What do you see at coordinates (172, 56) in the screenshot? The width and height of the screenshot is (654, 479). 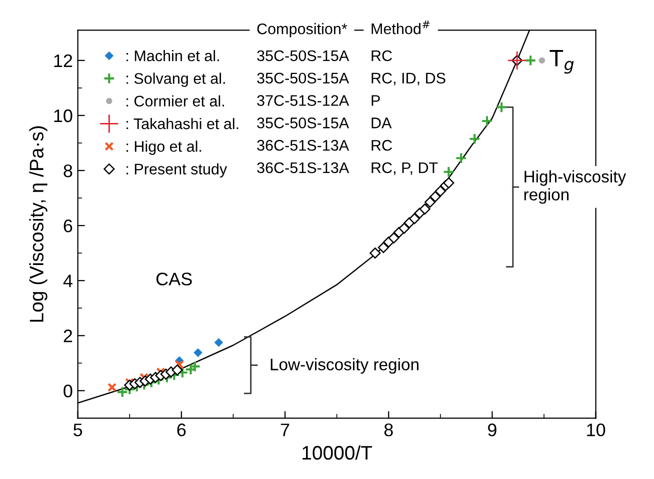 I see `legend-label: : Machin et al.` at bounding box center [172, 56].